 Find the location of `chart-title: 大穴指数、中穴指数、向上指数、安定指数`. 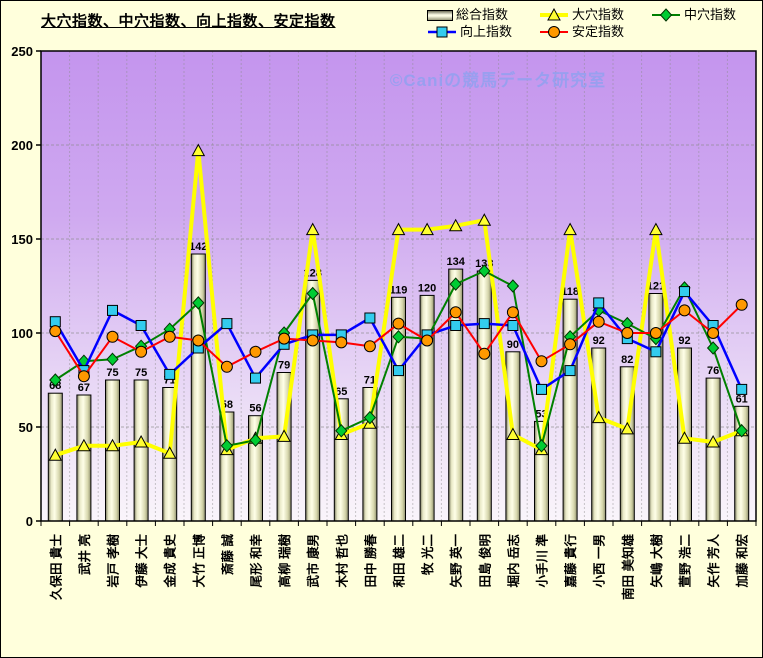

chart-title: 大穴指数、中穴指数、向上指数、安定指数 is located at coordinates (188, 21).